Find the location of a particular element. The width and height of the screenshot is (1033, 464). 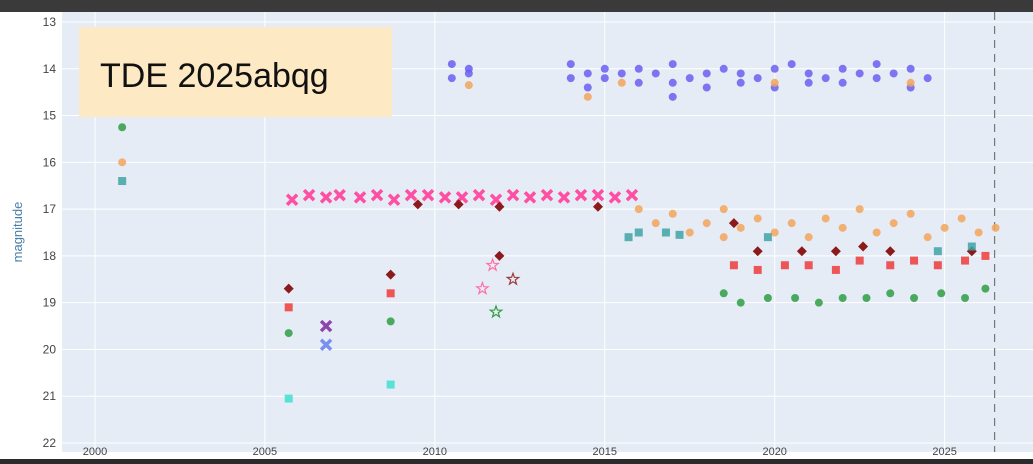

y-tick-label: 15 is located at coordinates (50, 116).